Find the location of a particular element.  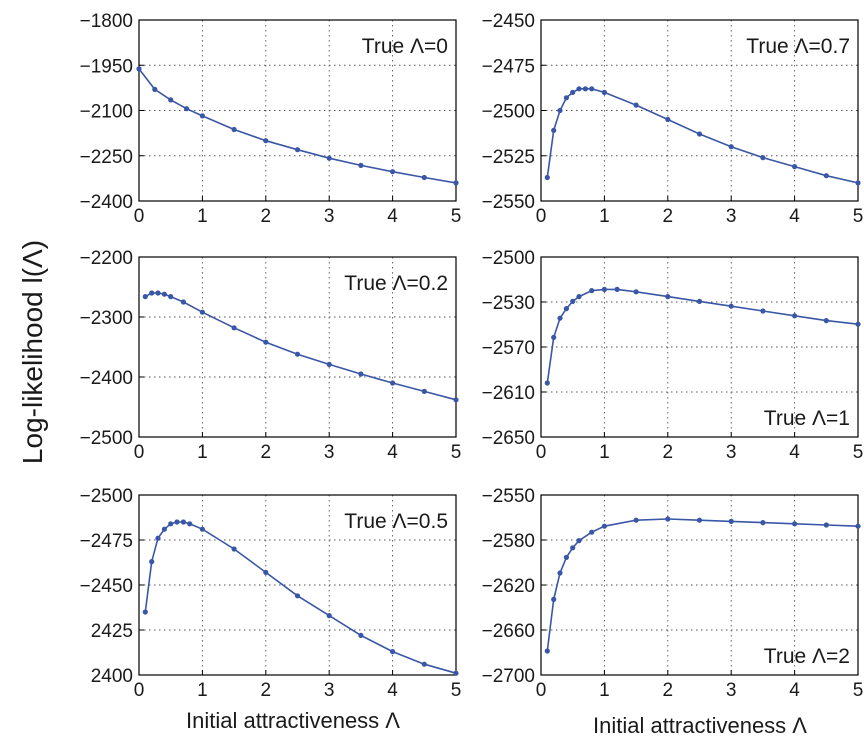

y-tick-label: −2200 is located at coordinates (106, 258).